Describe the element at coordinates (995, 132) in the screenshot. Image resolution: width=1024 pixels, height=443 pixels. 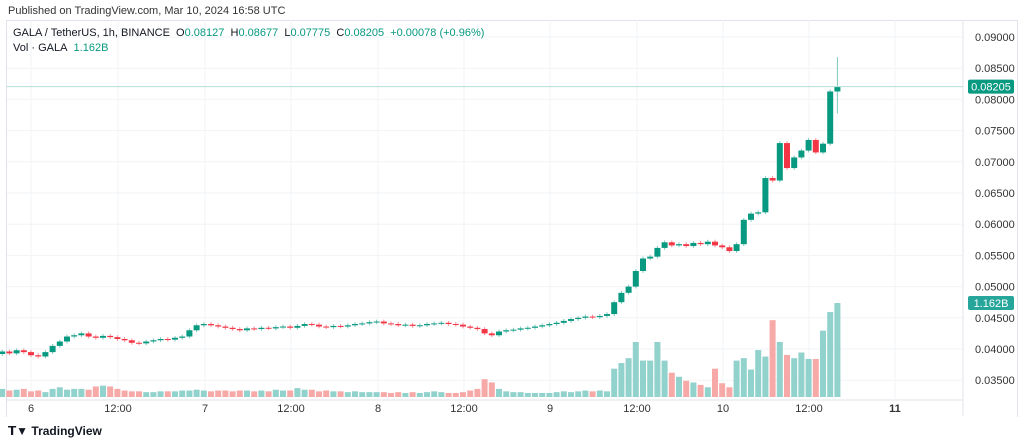
I see `y-tick-label: 0.07500` at that location.